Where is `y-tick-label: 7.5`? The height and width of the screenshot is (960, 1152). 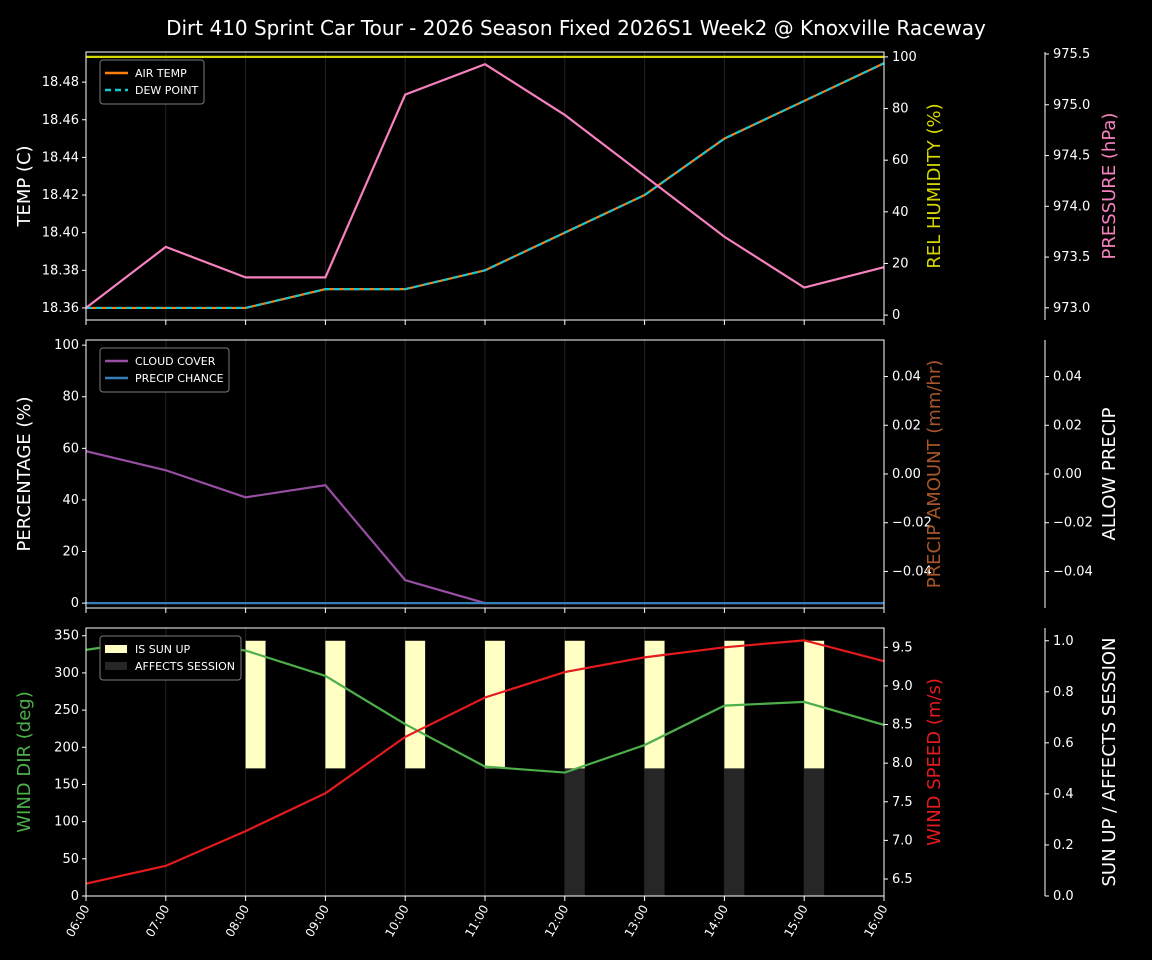 y-tick-label: 7.5 is located at coordinates (902, 802).